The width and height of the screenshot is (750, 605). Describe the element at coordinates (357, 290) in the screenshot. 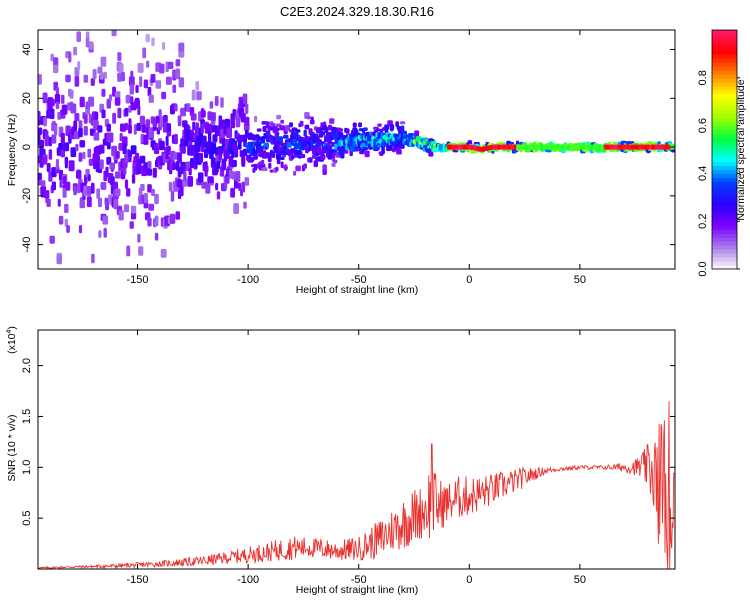

I see `spectrogram-x-axis-label: Height of straight line (km)` at that location.